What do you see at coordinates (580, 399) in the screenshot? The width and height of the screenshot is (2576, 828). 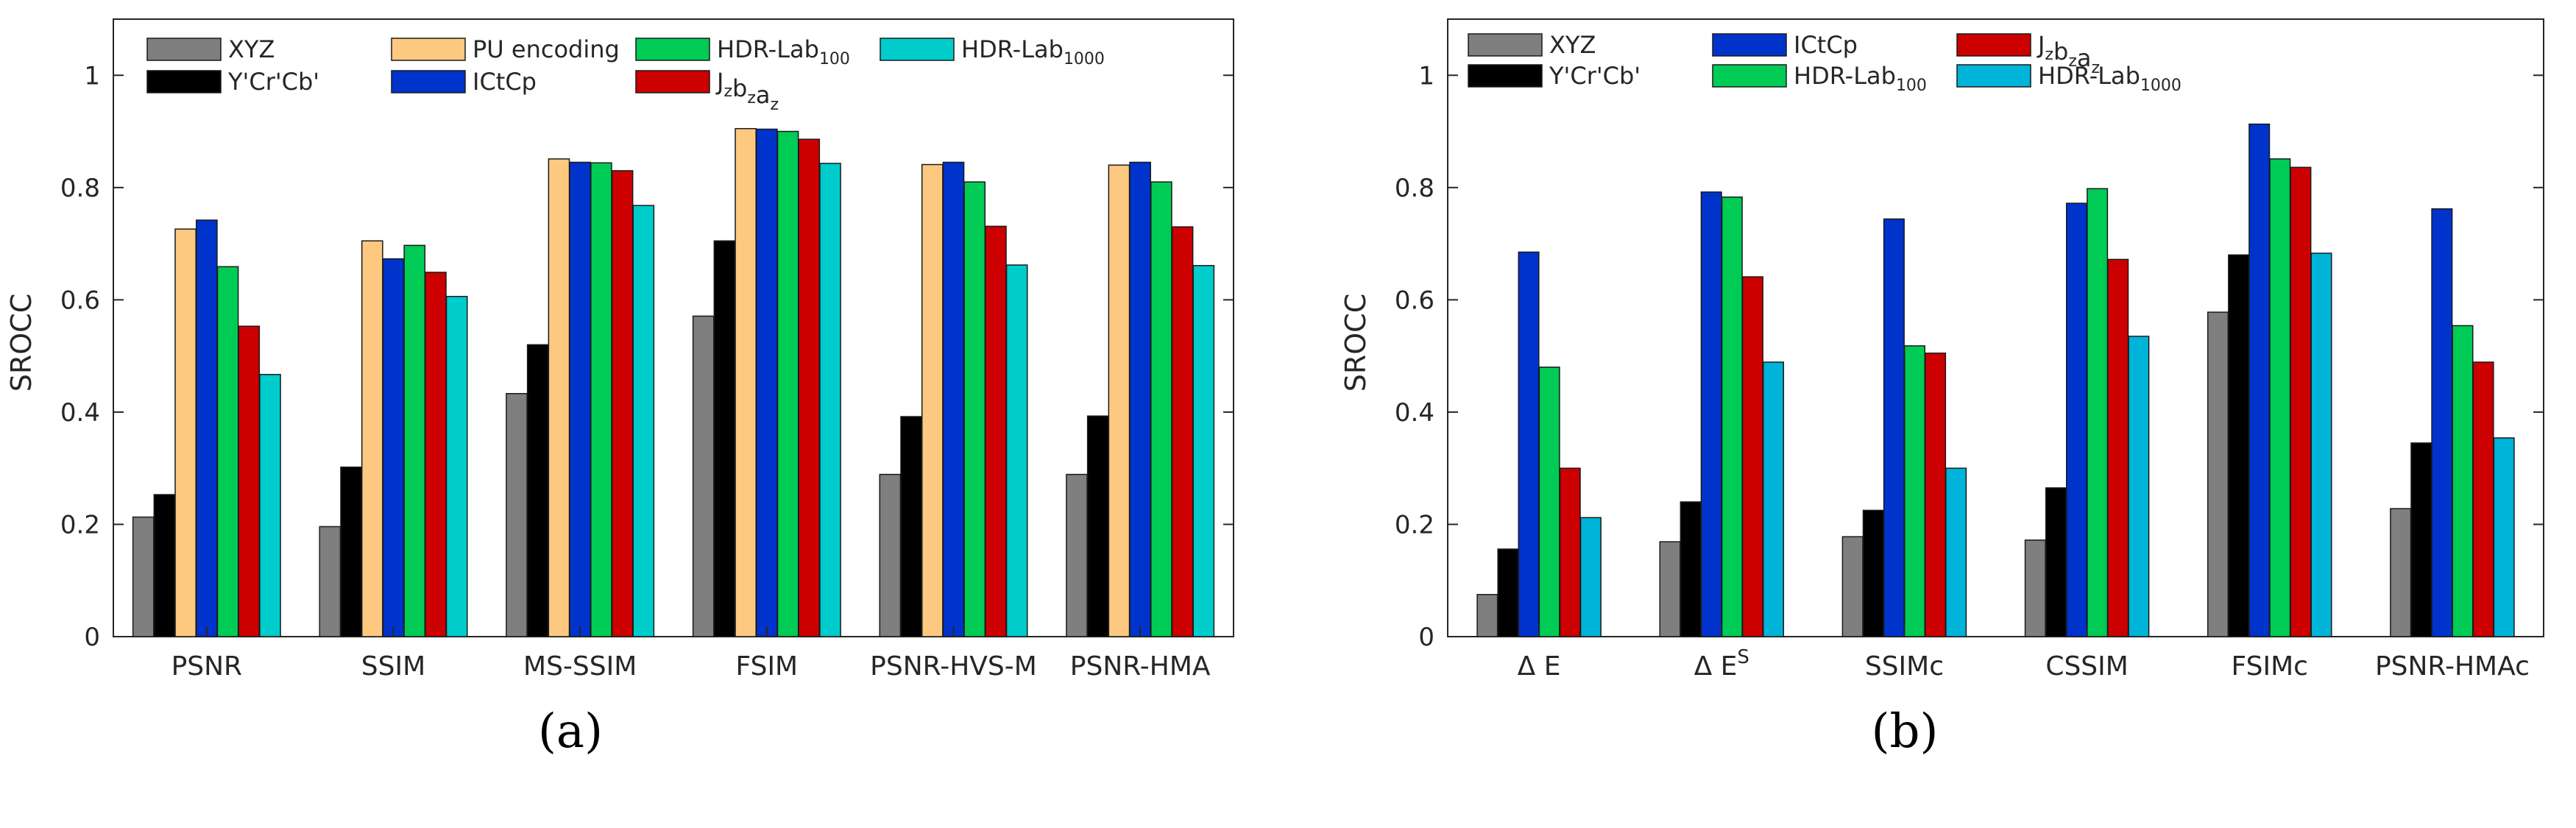 I see `bar-ms-ssim-ictcp` at bounding box center [580, 399].